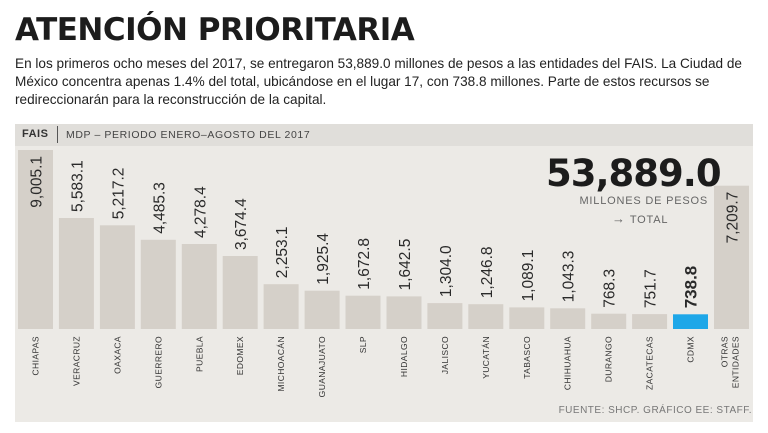 The width and height of the screenshot is (768, 433). I want to click on bar-durango, so click(609, 321).